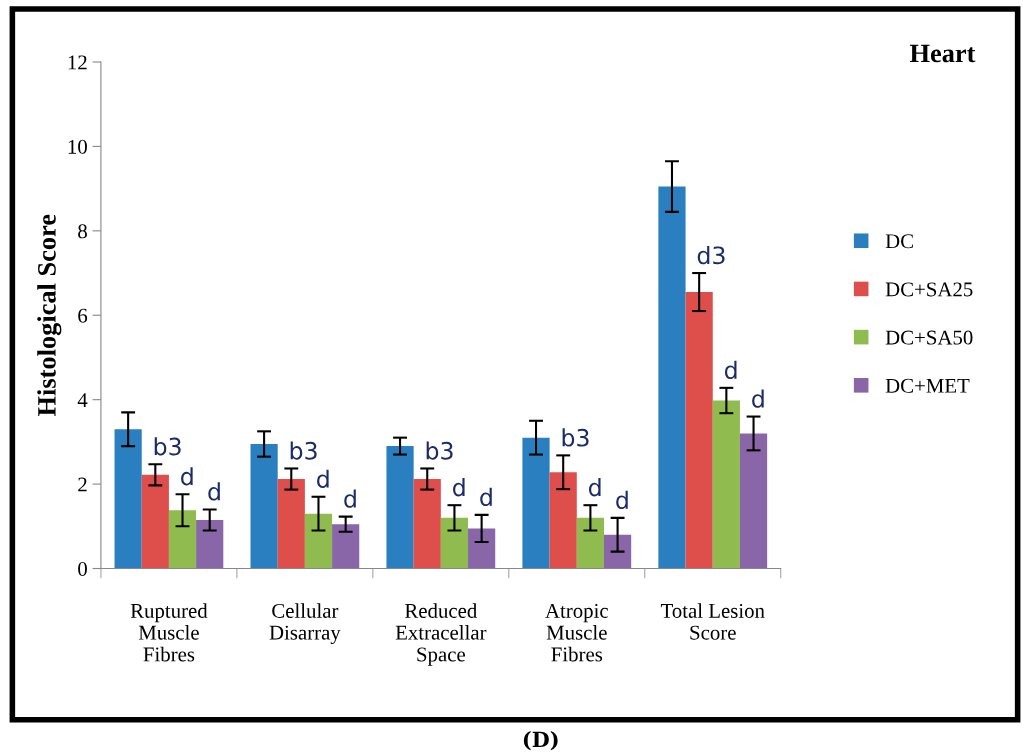  I want to click on data-label: d3, so click(711, 255).